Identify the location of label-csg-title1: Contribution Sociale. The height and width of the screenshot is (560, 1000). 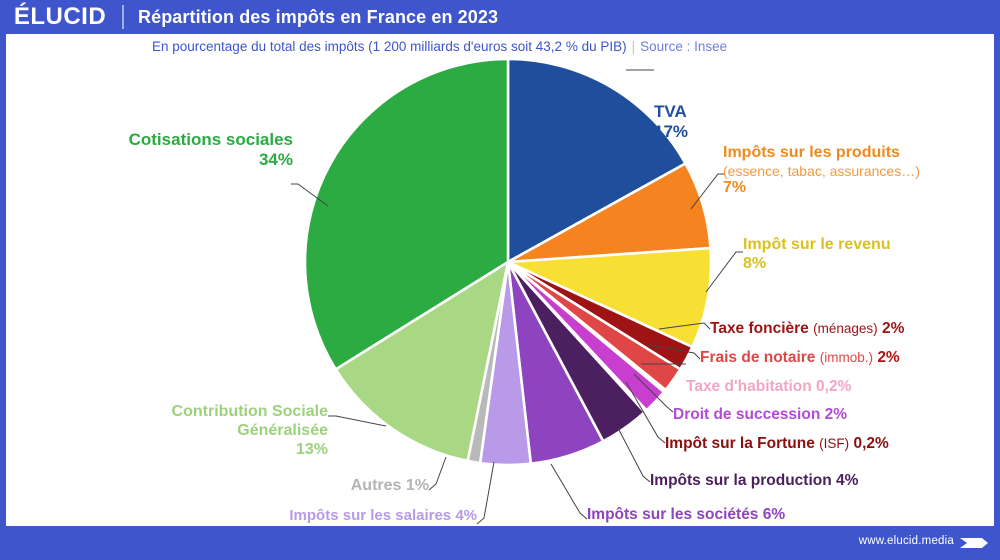
(249, 411).